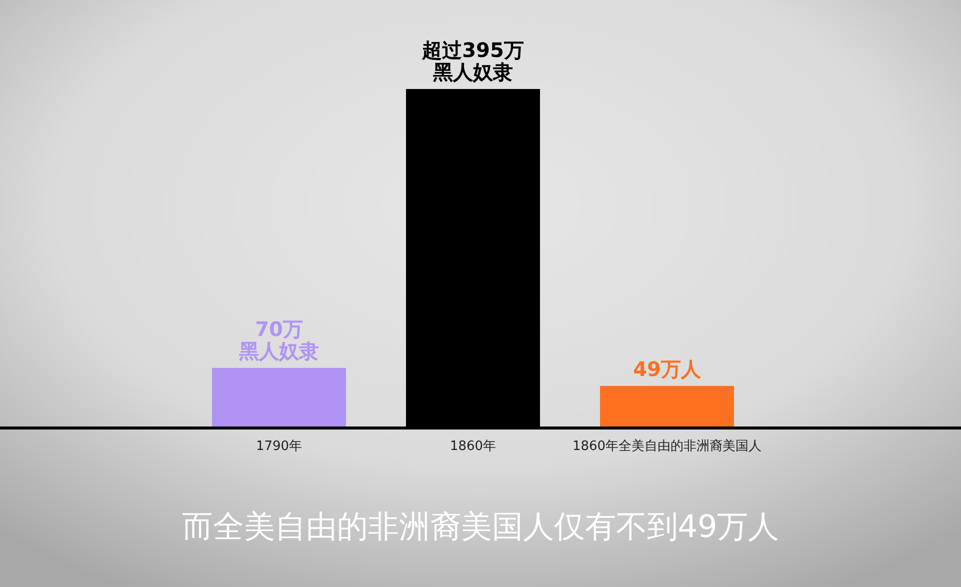 The width and height of the screenshot is (961, 587). I want to click on x-tick-label: 1790年, so click(279, 446).